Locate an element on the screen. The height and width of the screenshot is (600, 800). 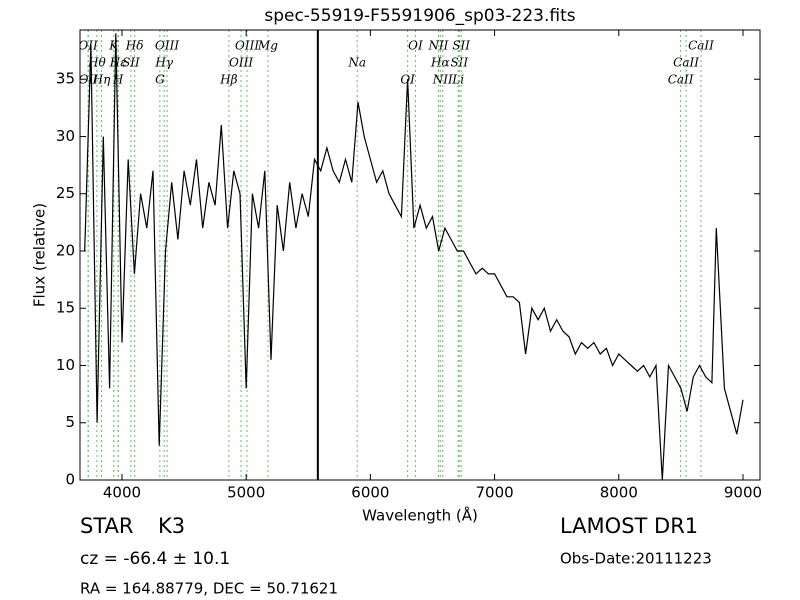
star-subclass: K3 is located at coordinates (171, 526).